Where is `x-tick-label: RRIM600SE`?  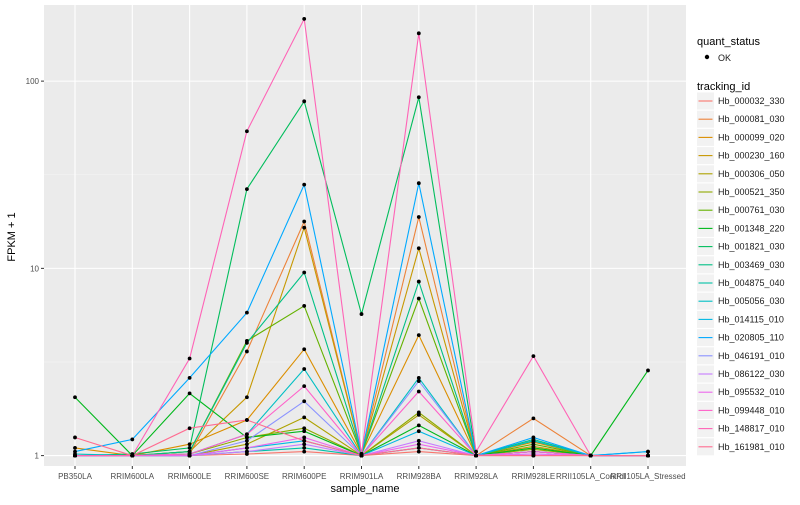 x-tick-label: RRIM600SE is located at coordinates (247, 476).